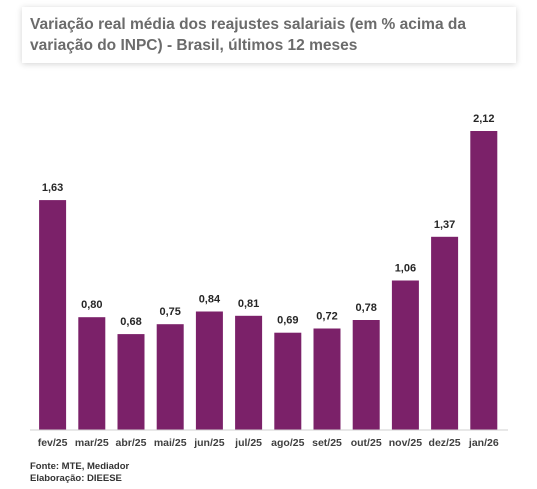  Describe the element at coordinates (130, 322) in the screenshot. I see `value-label: 0,68` at that location.